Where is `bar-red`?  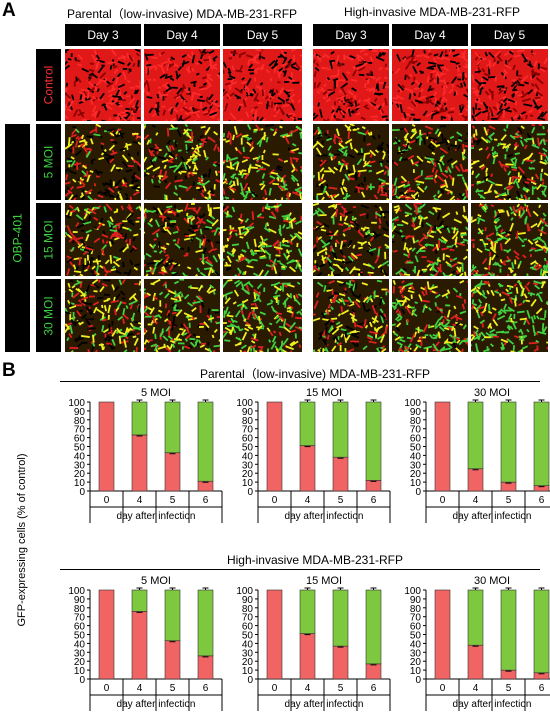
bar-red is located at coordinates (340, 662).